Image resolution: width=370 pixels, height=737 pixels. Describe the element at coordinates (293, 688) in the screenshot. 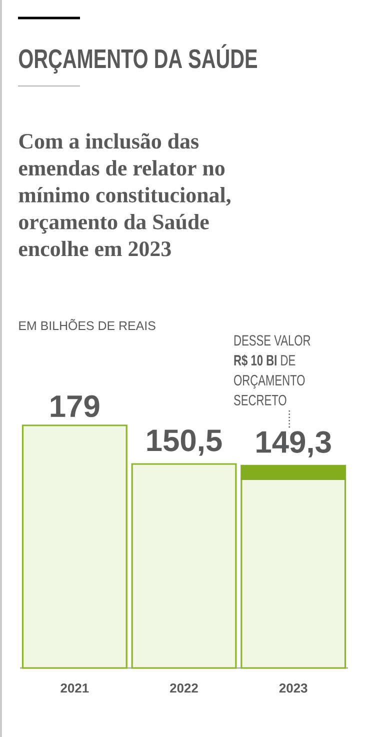

I see `x-tick-label: 2023` at that location.